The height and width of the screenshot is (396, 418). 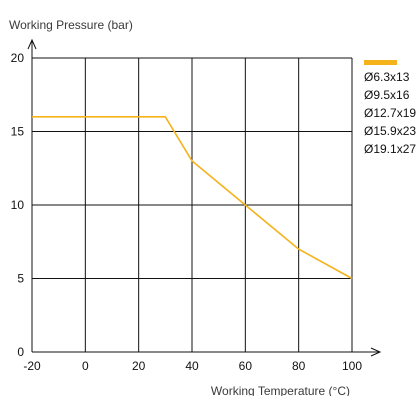 I want to click on x-tick-label: -20, so click(x=32, y=366).